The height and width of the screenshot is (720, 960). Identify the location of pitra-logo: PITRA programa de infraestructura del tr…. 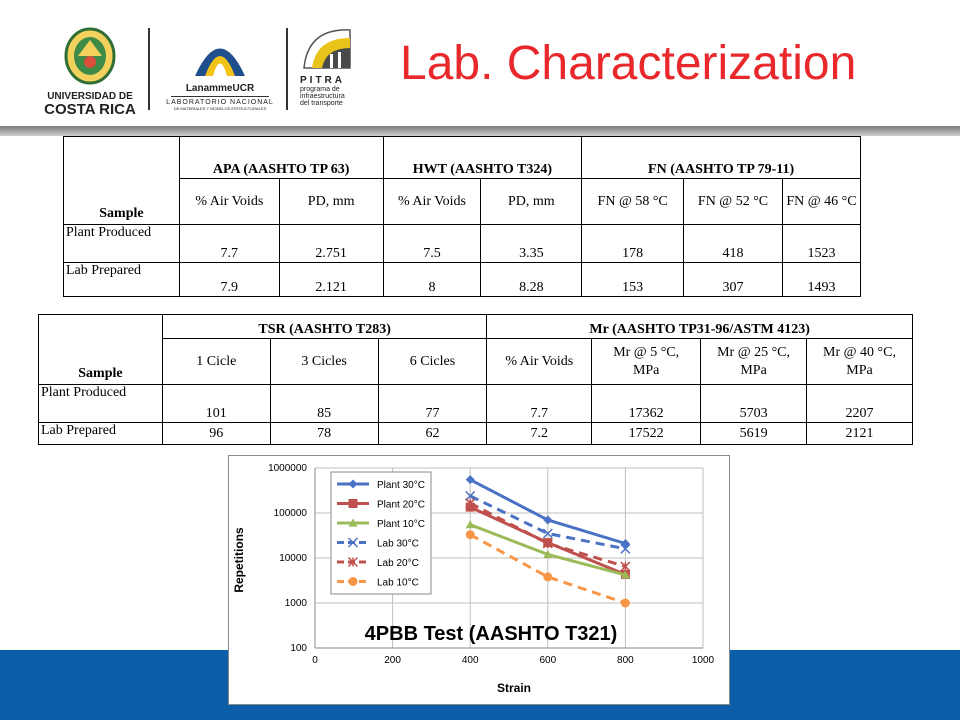
(330, 72).